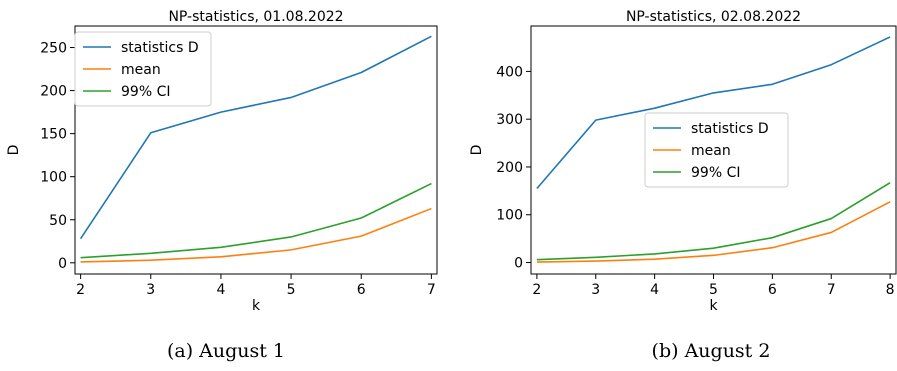 The image size is (897, 371). I want to click on chart-title: NP-statistics, 02.08.2022, so click(713, 17).